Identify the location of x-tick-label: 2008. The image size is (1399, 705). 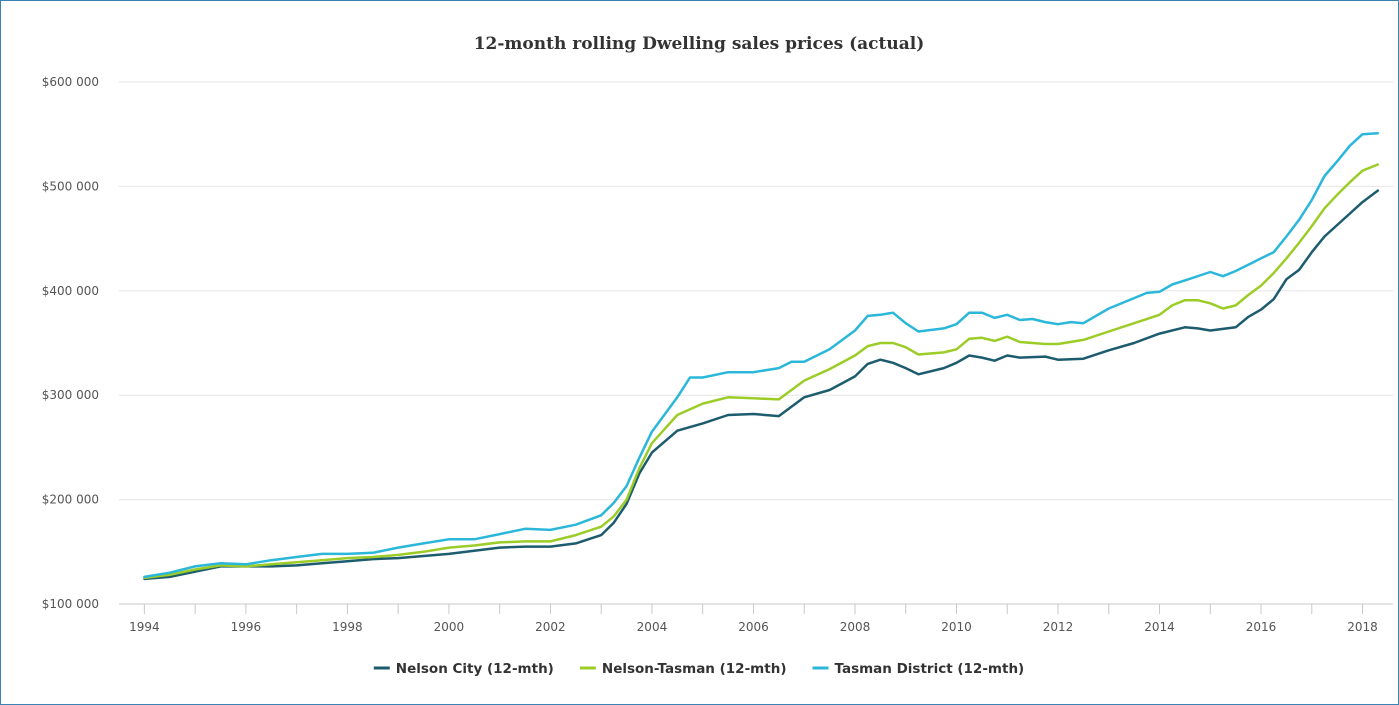
(855, 627).